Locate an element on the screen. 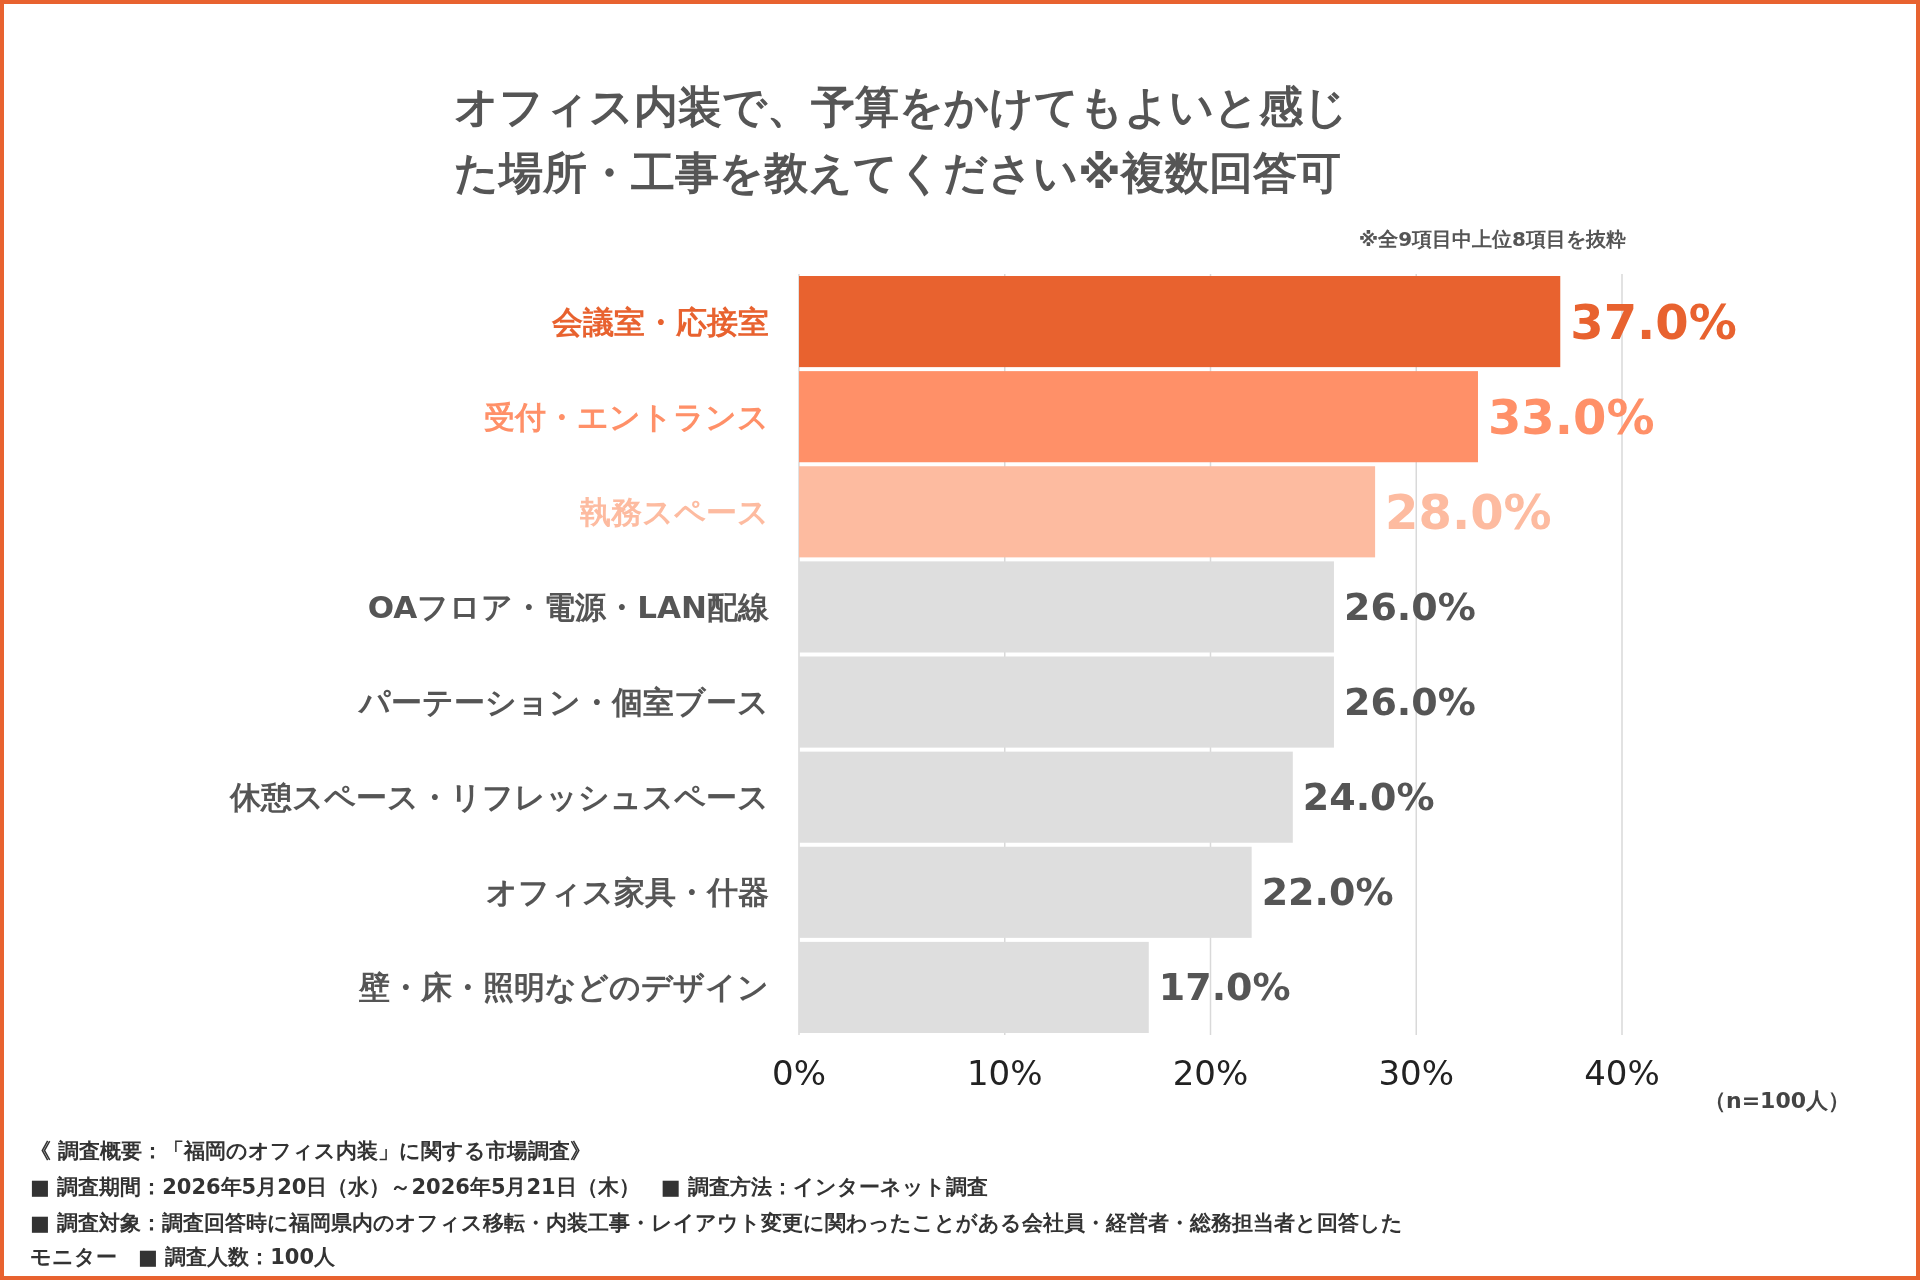 This screenshot has width=1920, height=1280. x-tick-label: 10% is located at coordinates (1004, 1073).